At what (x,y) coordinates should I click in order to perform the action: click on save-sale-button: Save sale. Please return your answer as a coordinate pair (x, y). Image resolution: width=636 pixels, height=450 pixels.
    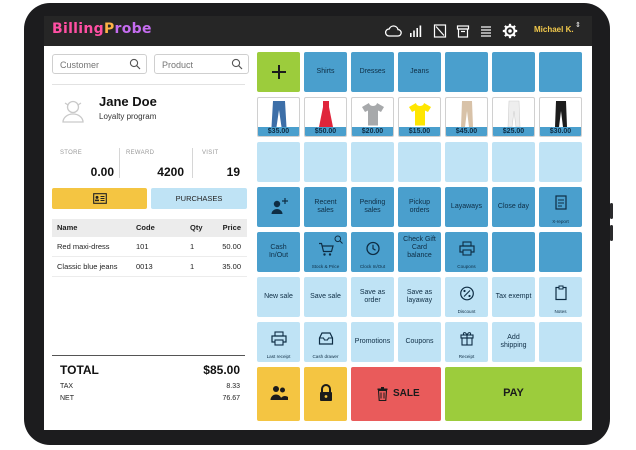
    Looking at the image, I should click on (325, 297).